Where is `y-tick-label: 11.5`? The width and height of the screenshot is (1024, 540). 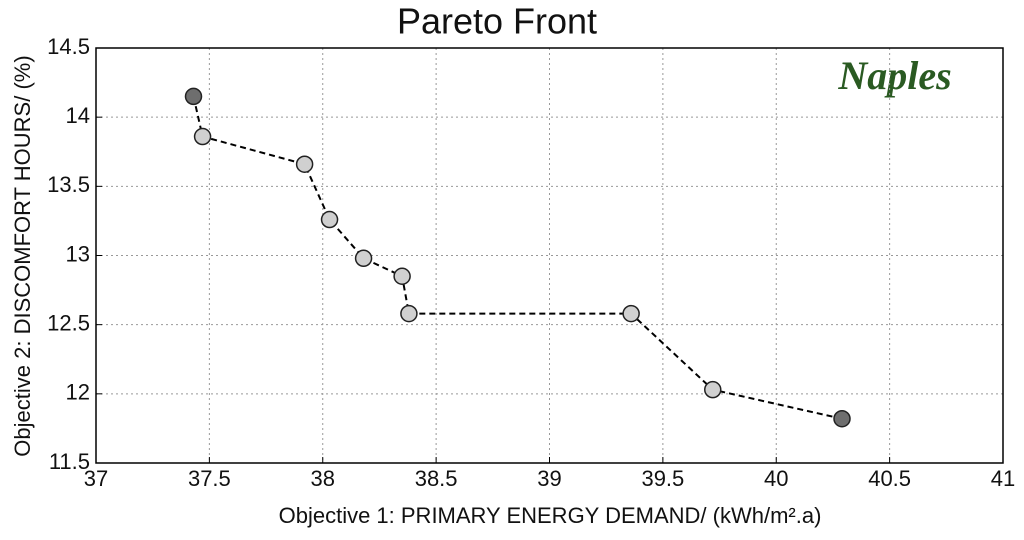 y-tick-label: 11.5 is located at coordinates (69, 461).